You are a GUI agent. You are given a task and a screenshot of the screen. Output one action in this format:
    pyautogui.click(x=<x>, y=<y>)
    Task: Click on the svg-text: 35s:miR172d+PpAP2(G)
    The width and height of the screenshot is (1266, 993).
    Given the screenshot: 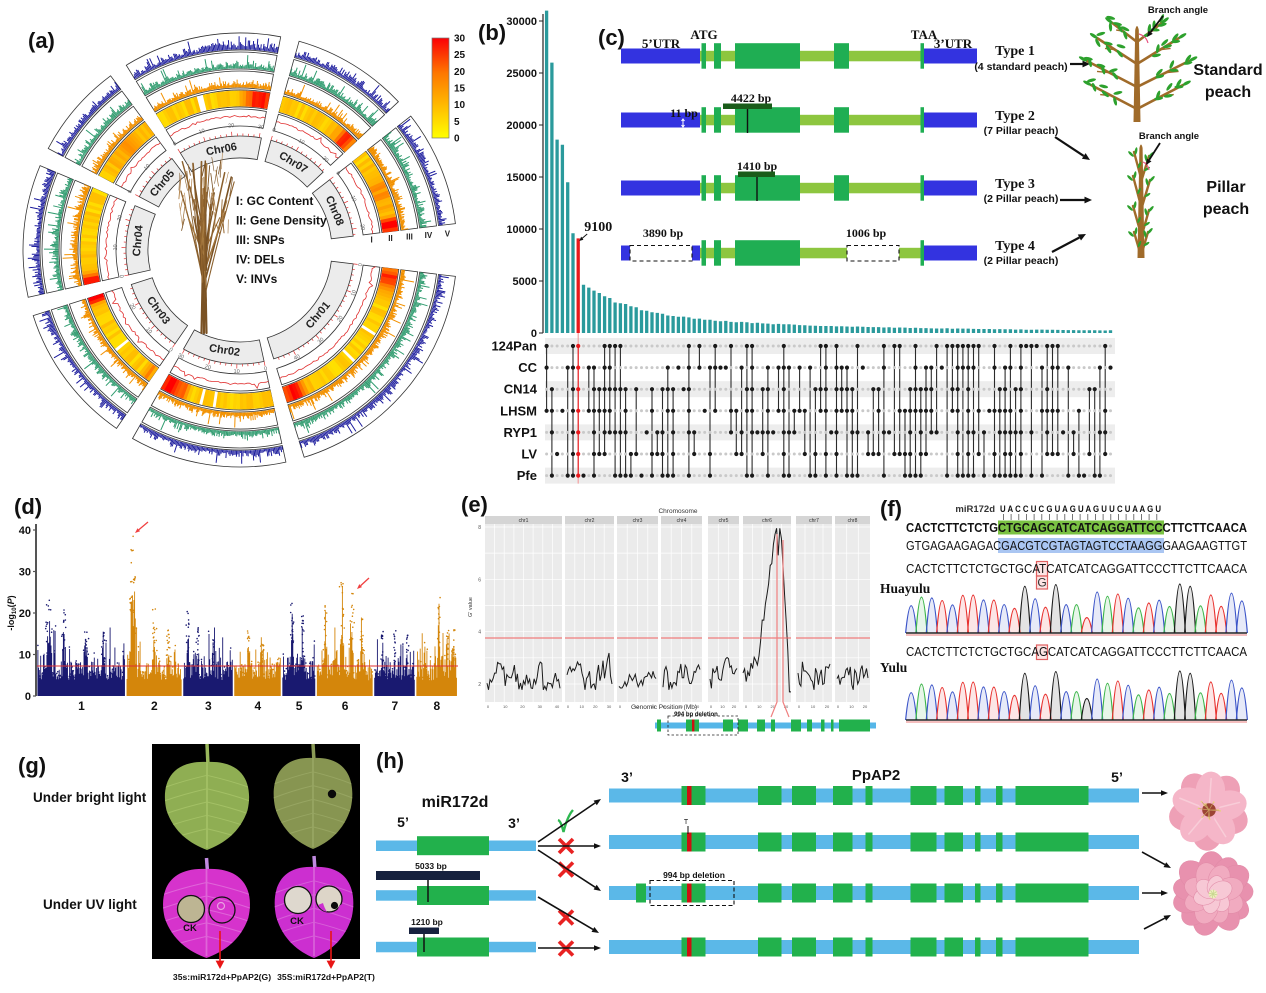 What is the action you would take?
    pyautogui.click(x=222, y=977)
    